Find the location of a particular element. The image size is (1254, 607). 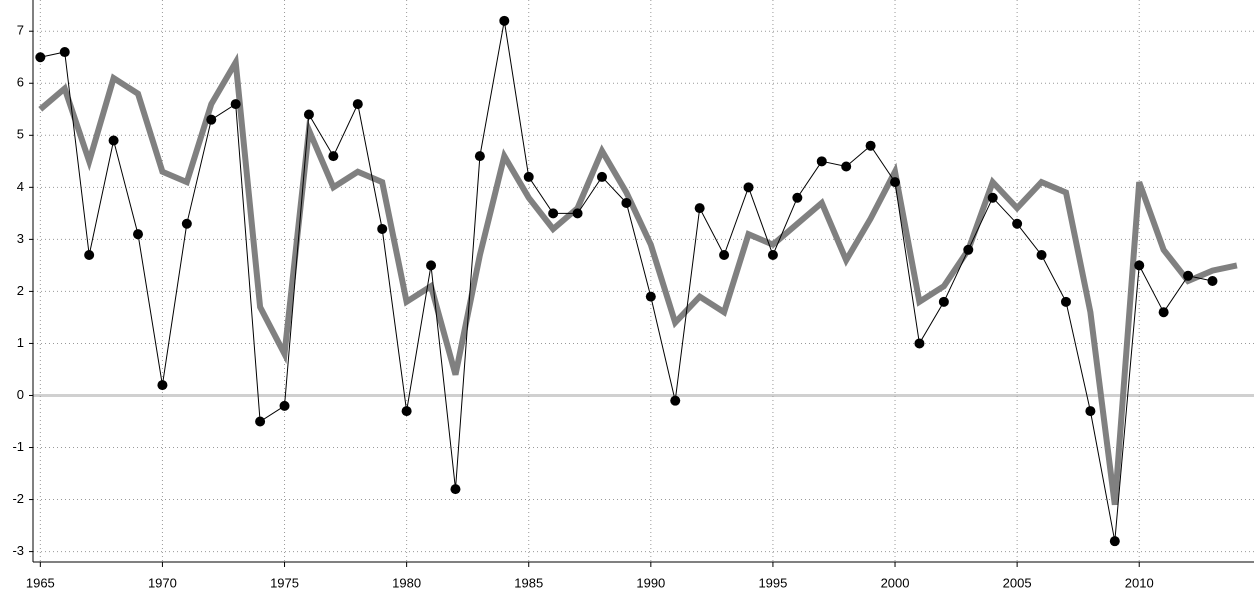

y-tick-label: 3 is located at coordinates (20, 238).